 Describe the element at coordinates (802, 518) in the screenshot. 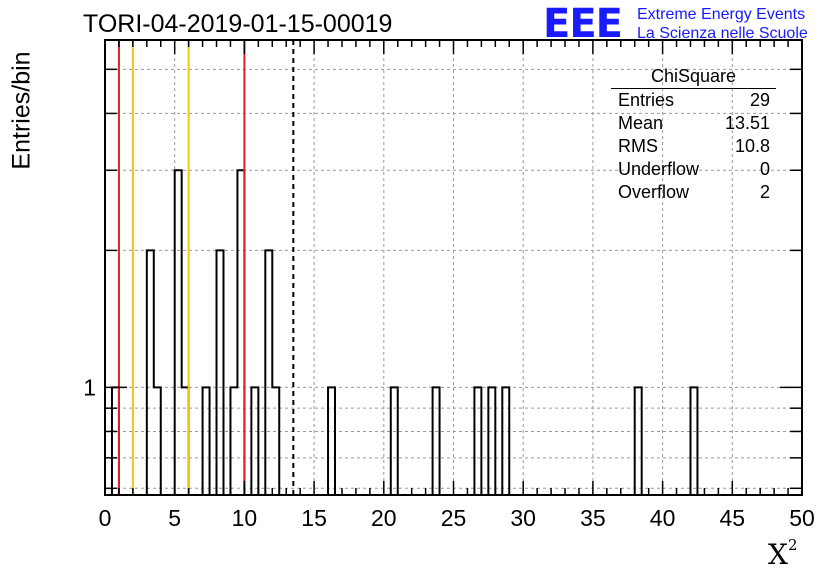

I see `x-tick-label: 50` at that location.